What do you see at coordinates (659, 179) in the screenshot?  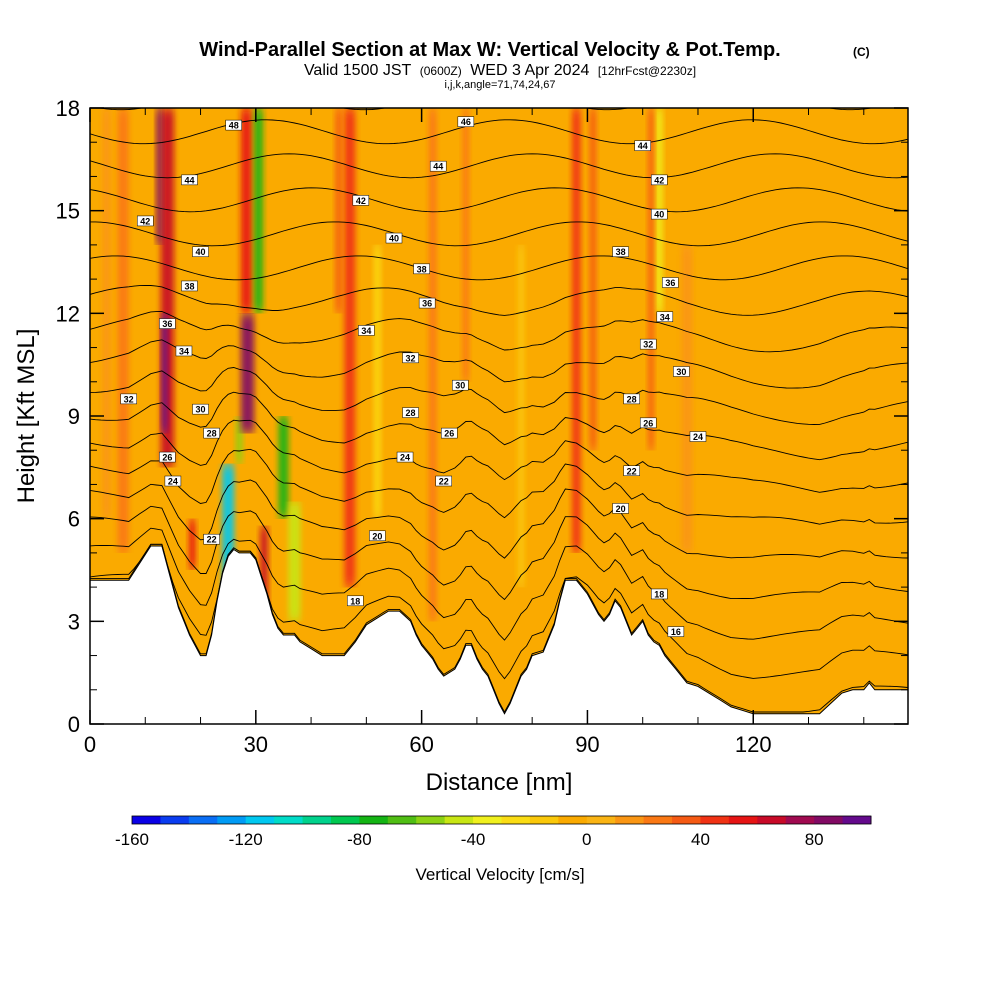 I see `contour-label-7: 42` at bounding box center [659, 179].